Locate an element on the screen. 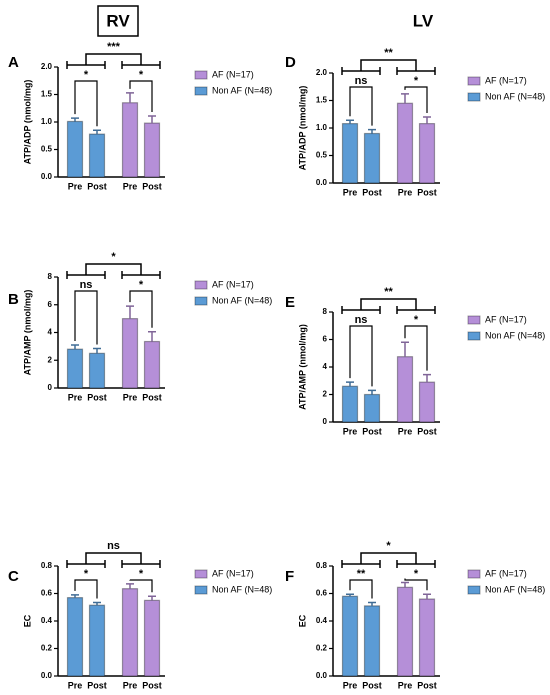 The width and height of the screenshot is (550, 695). y-tick-label: 0.4 is located at coordinates (47, 620).